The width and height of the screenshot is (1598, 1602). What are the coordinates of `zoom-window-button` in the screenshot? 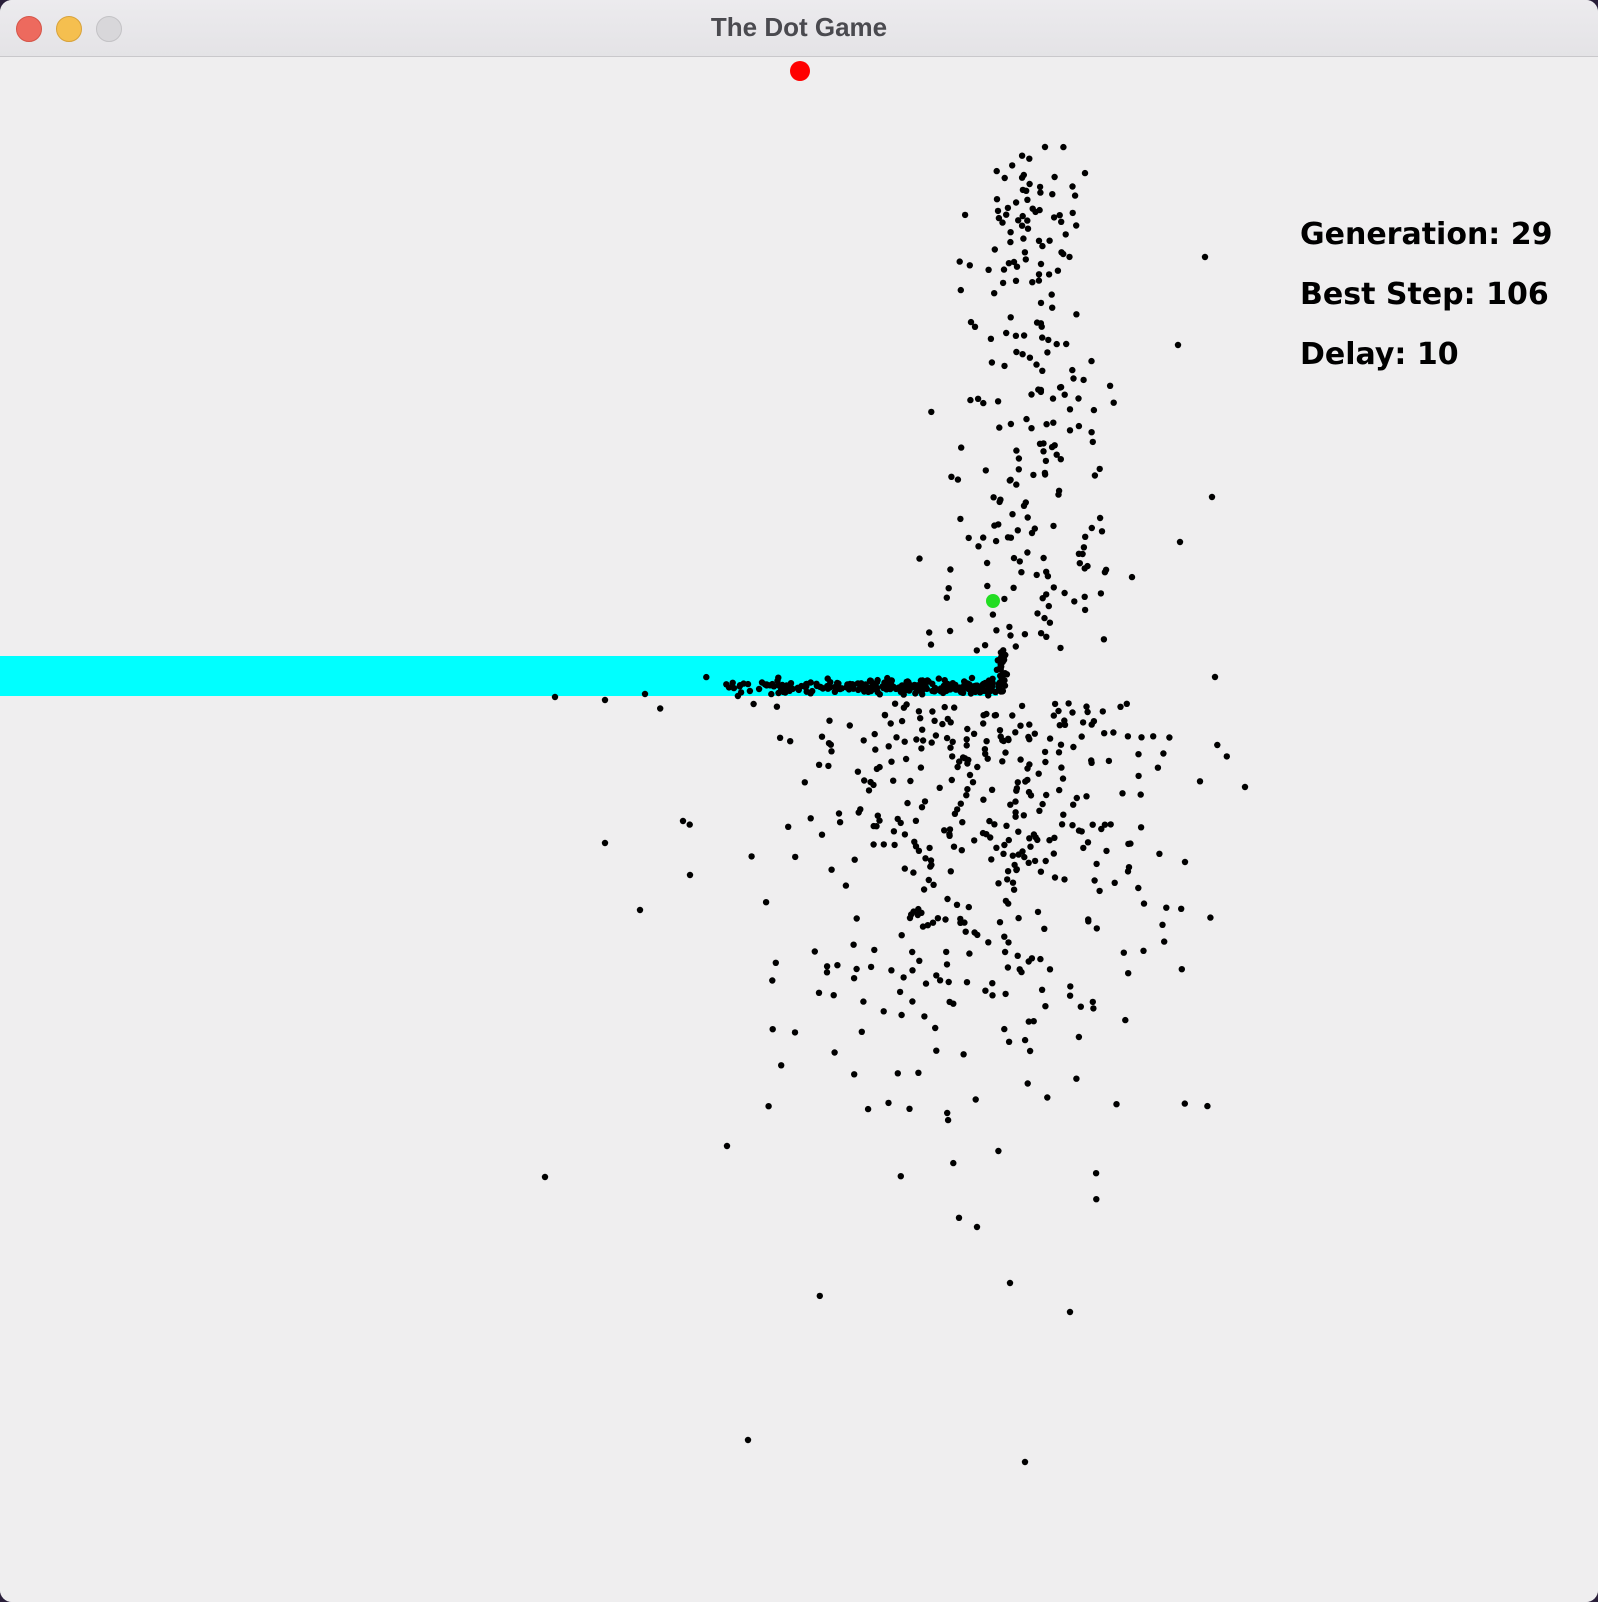 It's located at (109, 29).